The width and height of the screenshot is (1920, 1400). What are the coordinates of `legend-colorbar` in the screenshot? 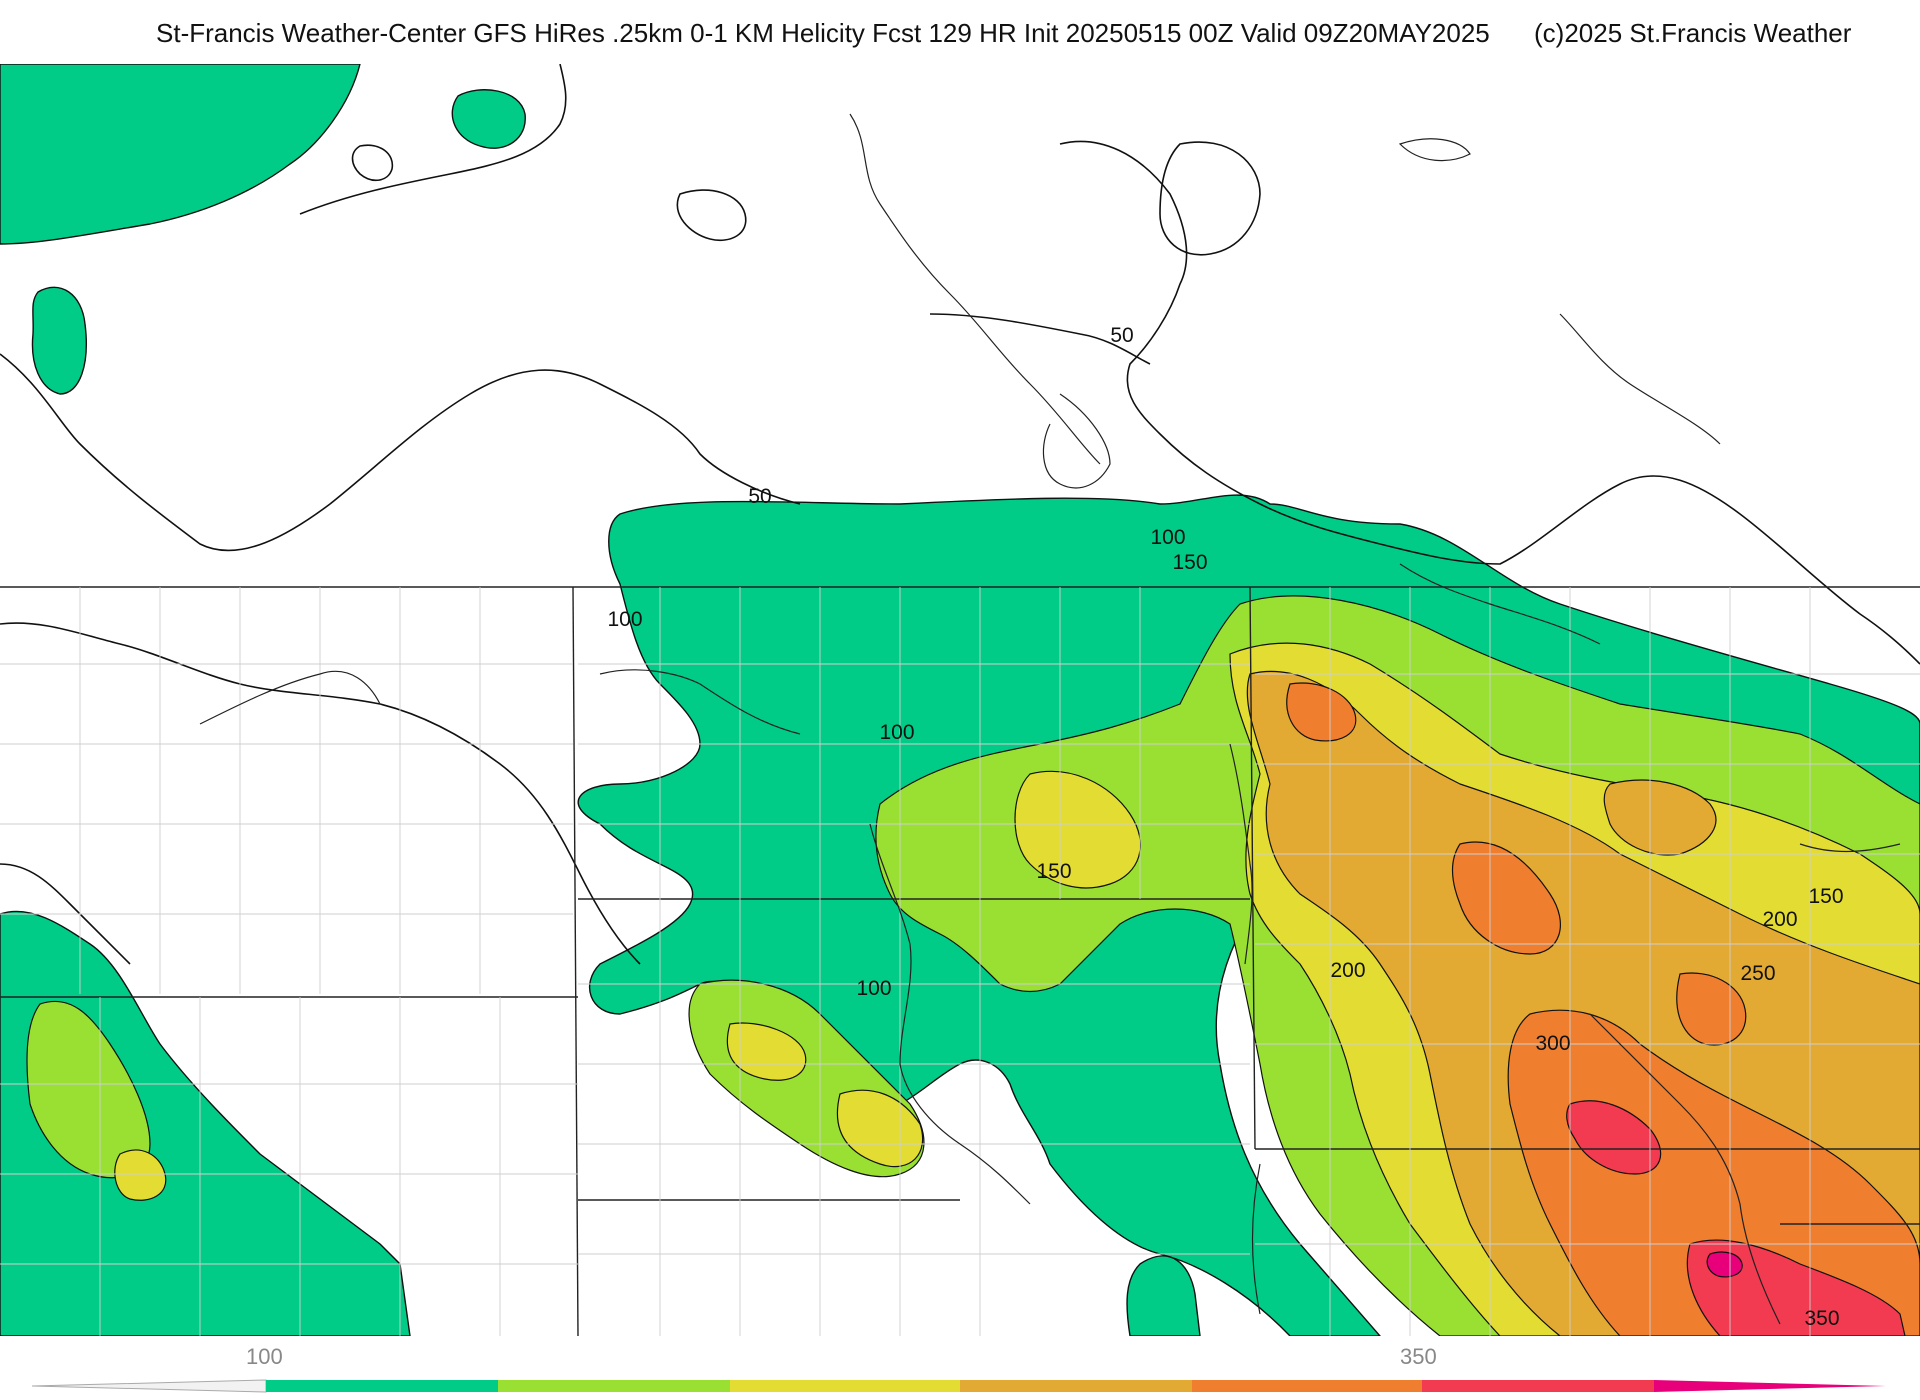 It's located at (958, 1386).